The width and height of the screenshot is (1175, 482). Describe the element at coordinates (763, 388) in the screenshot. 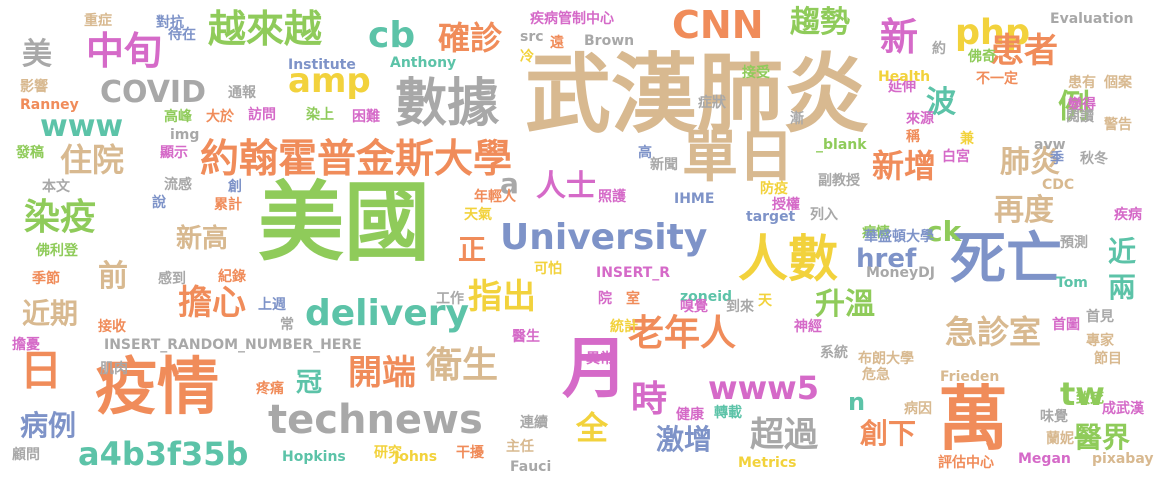

I see `word-cloud-word: www5` at that location.